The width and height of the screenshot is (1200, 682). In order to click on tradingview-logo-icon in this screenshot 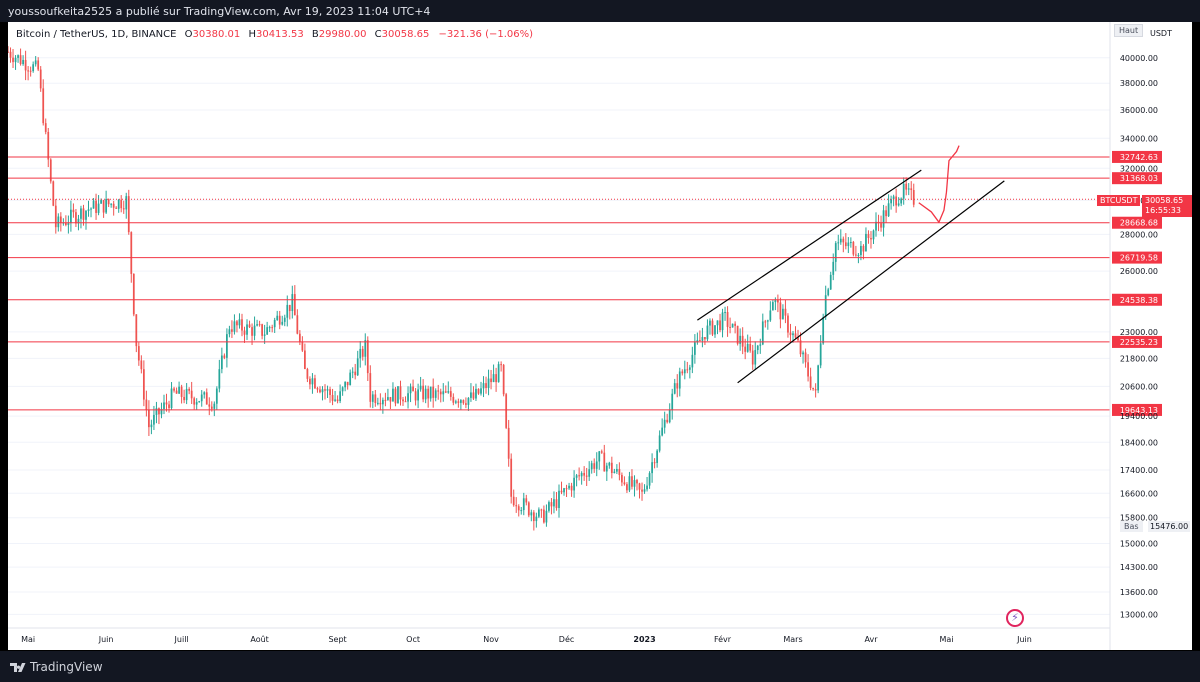, I will do `click(18, 667)`.